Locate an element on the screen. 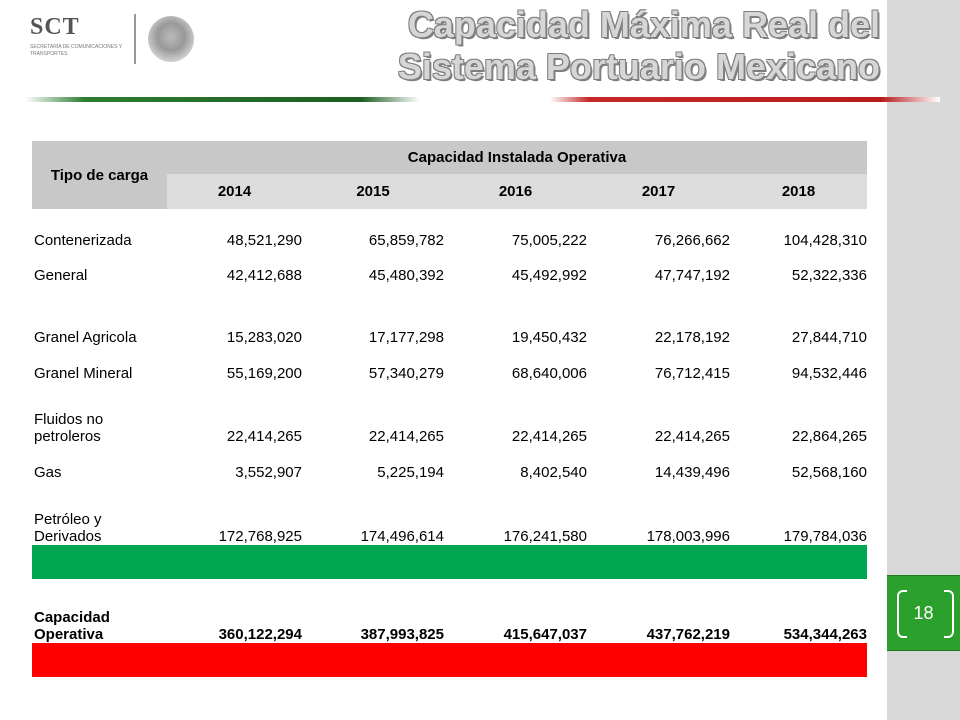  row-label: Granel Agricola is located at coordinates (85, 337).